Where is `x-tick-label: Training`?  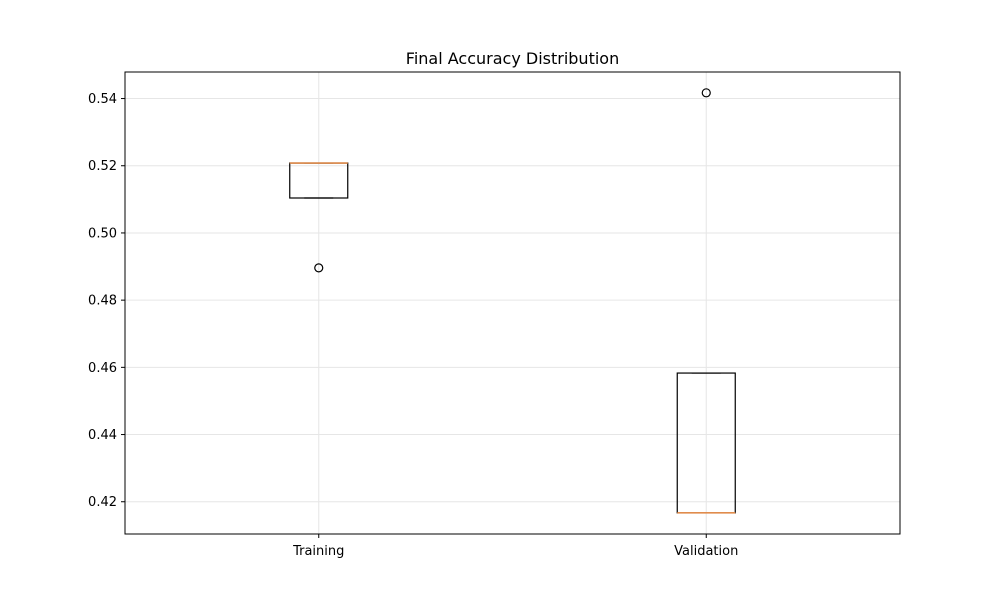
x-tick-label: Training is located at coordinates (318, 551).